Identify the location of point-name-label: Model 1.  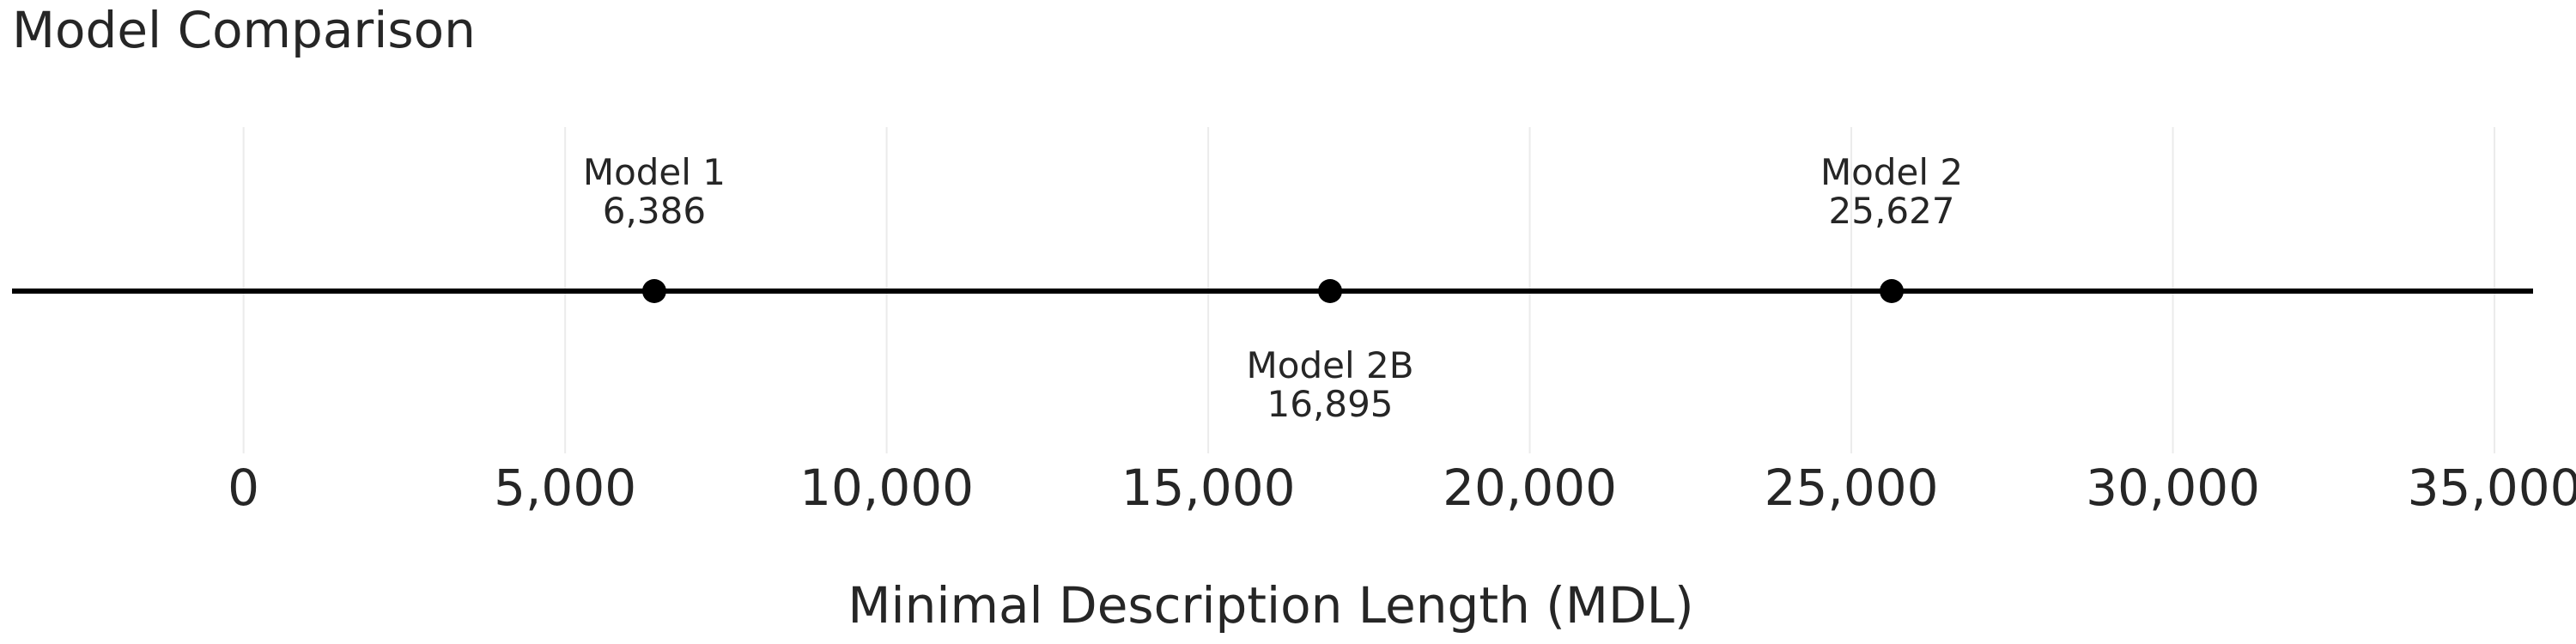
(654, 172).